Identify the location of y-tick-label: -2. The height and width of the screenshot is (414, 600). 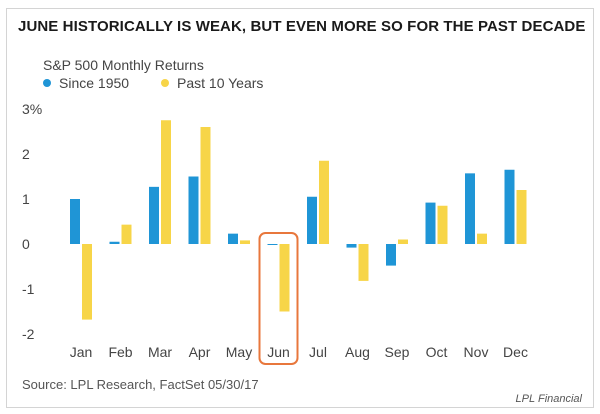
(28, 334).